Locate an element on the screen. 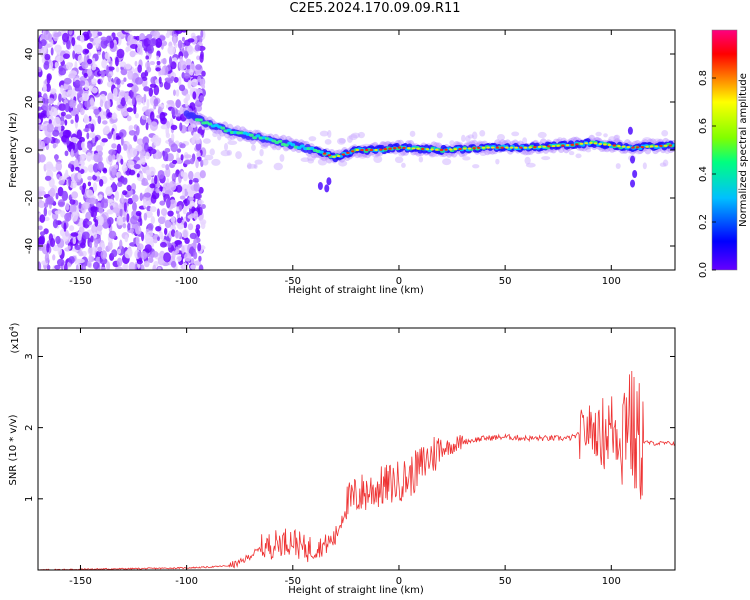 The image size is (750, 600). colorbar-label: Normalized spectral amplitude is located at coordinates (743, 150).